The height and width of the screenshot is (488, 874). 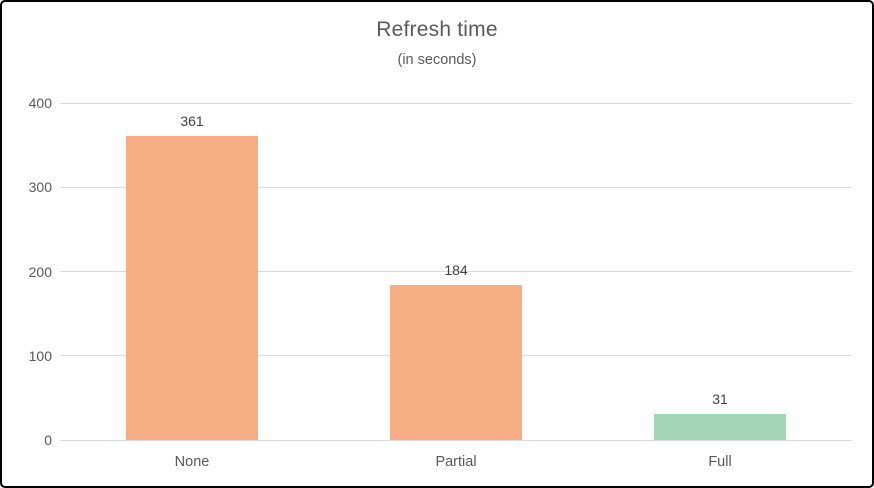 I want to click on y-axis-tick-label: 100, so click(x=40, y=355).